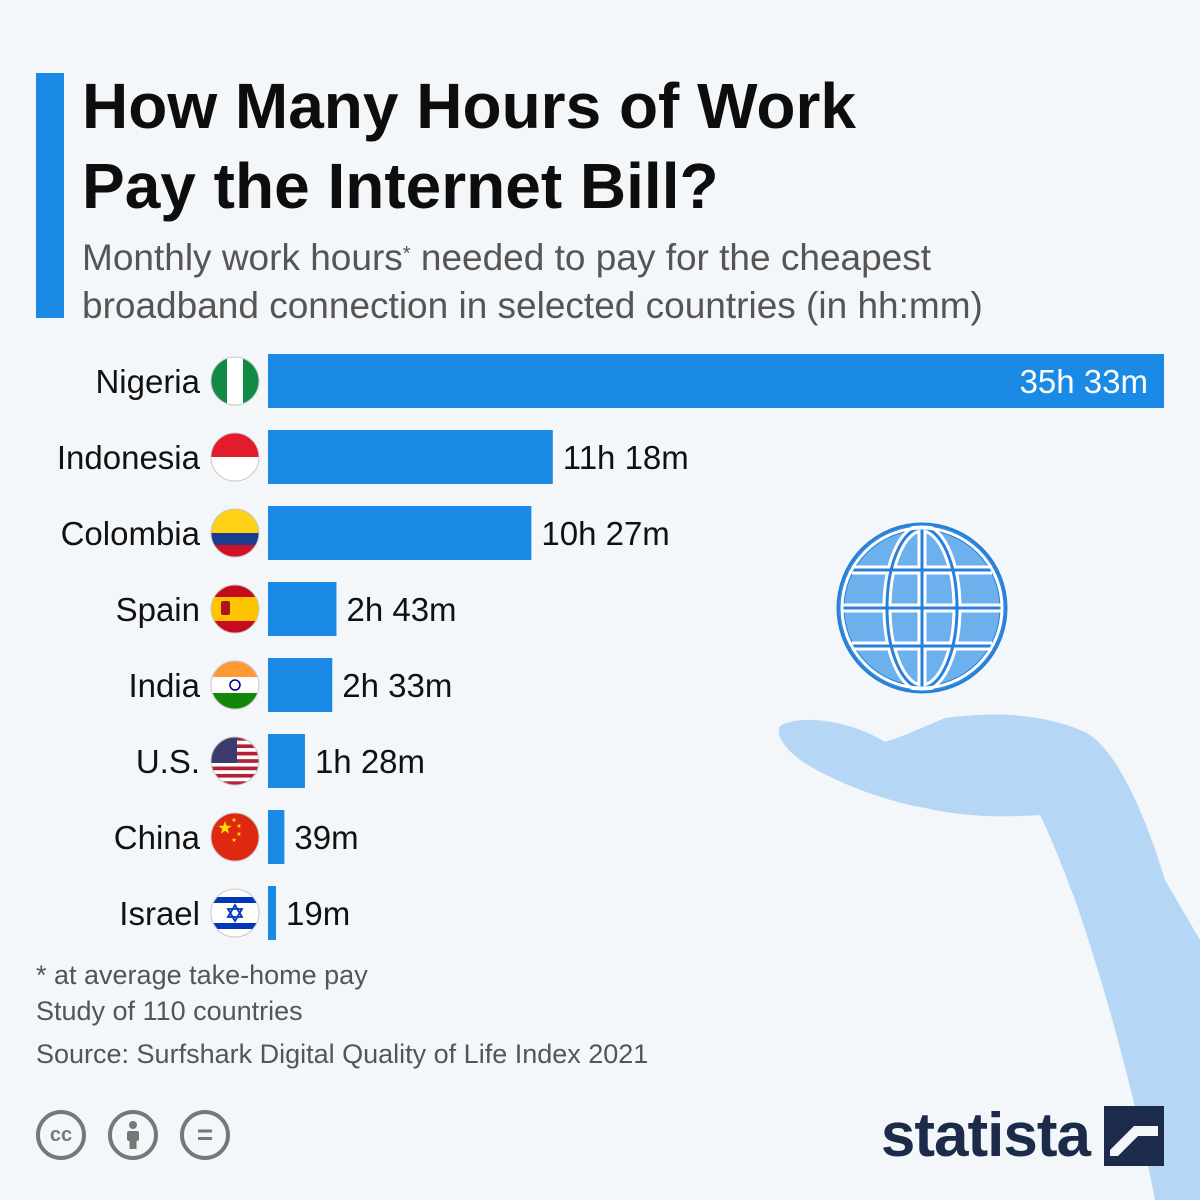 The image size is (1200, 1200). I want to click on bar-spain, so click(302, 609).